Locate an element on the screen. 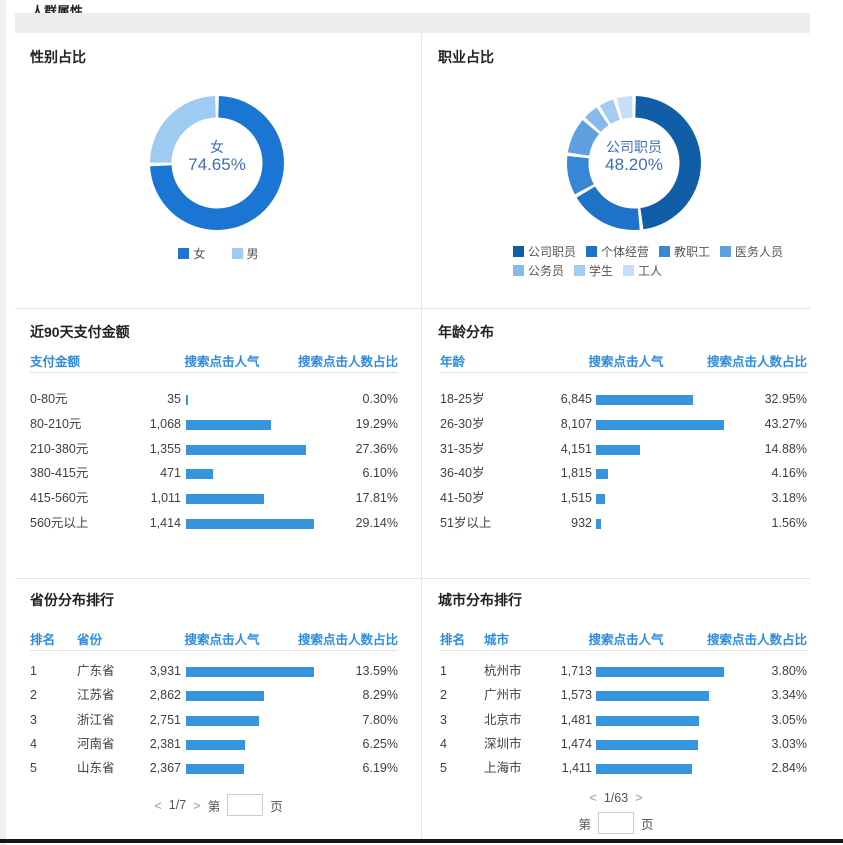 The image size is (843, 845). panel-title: 近90天支付金额 is located at coordinates (80, 332).